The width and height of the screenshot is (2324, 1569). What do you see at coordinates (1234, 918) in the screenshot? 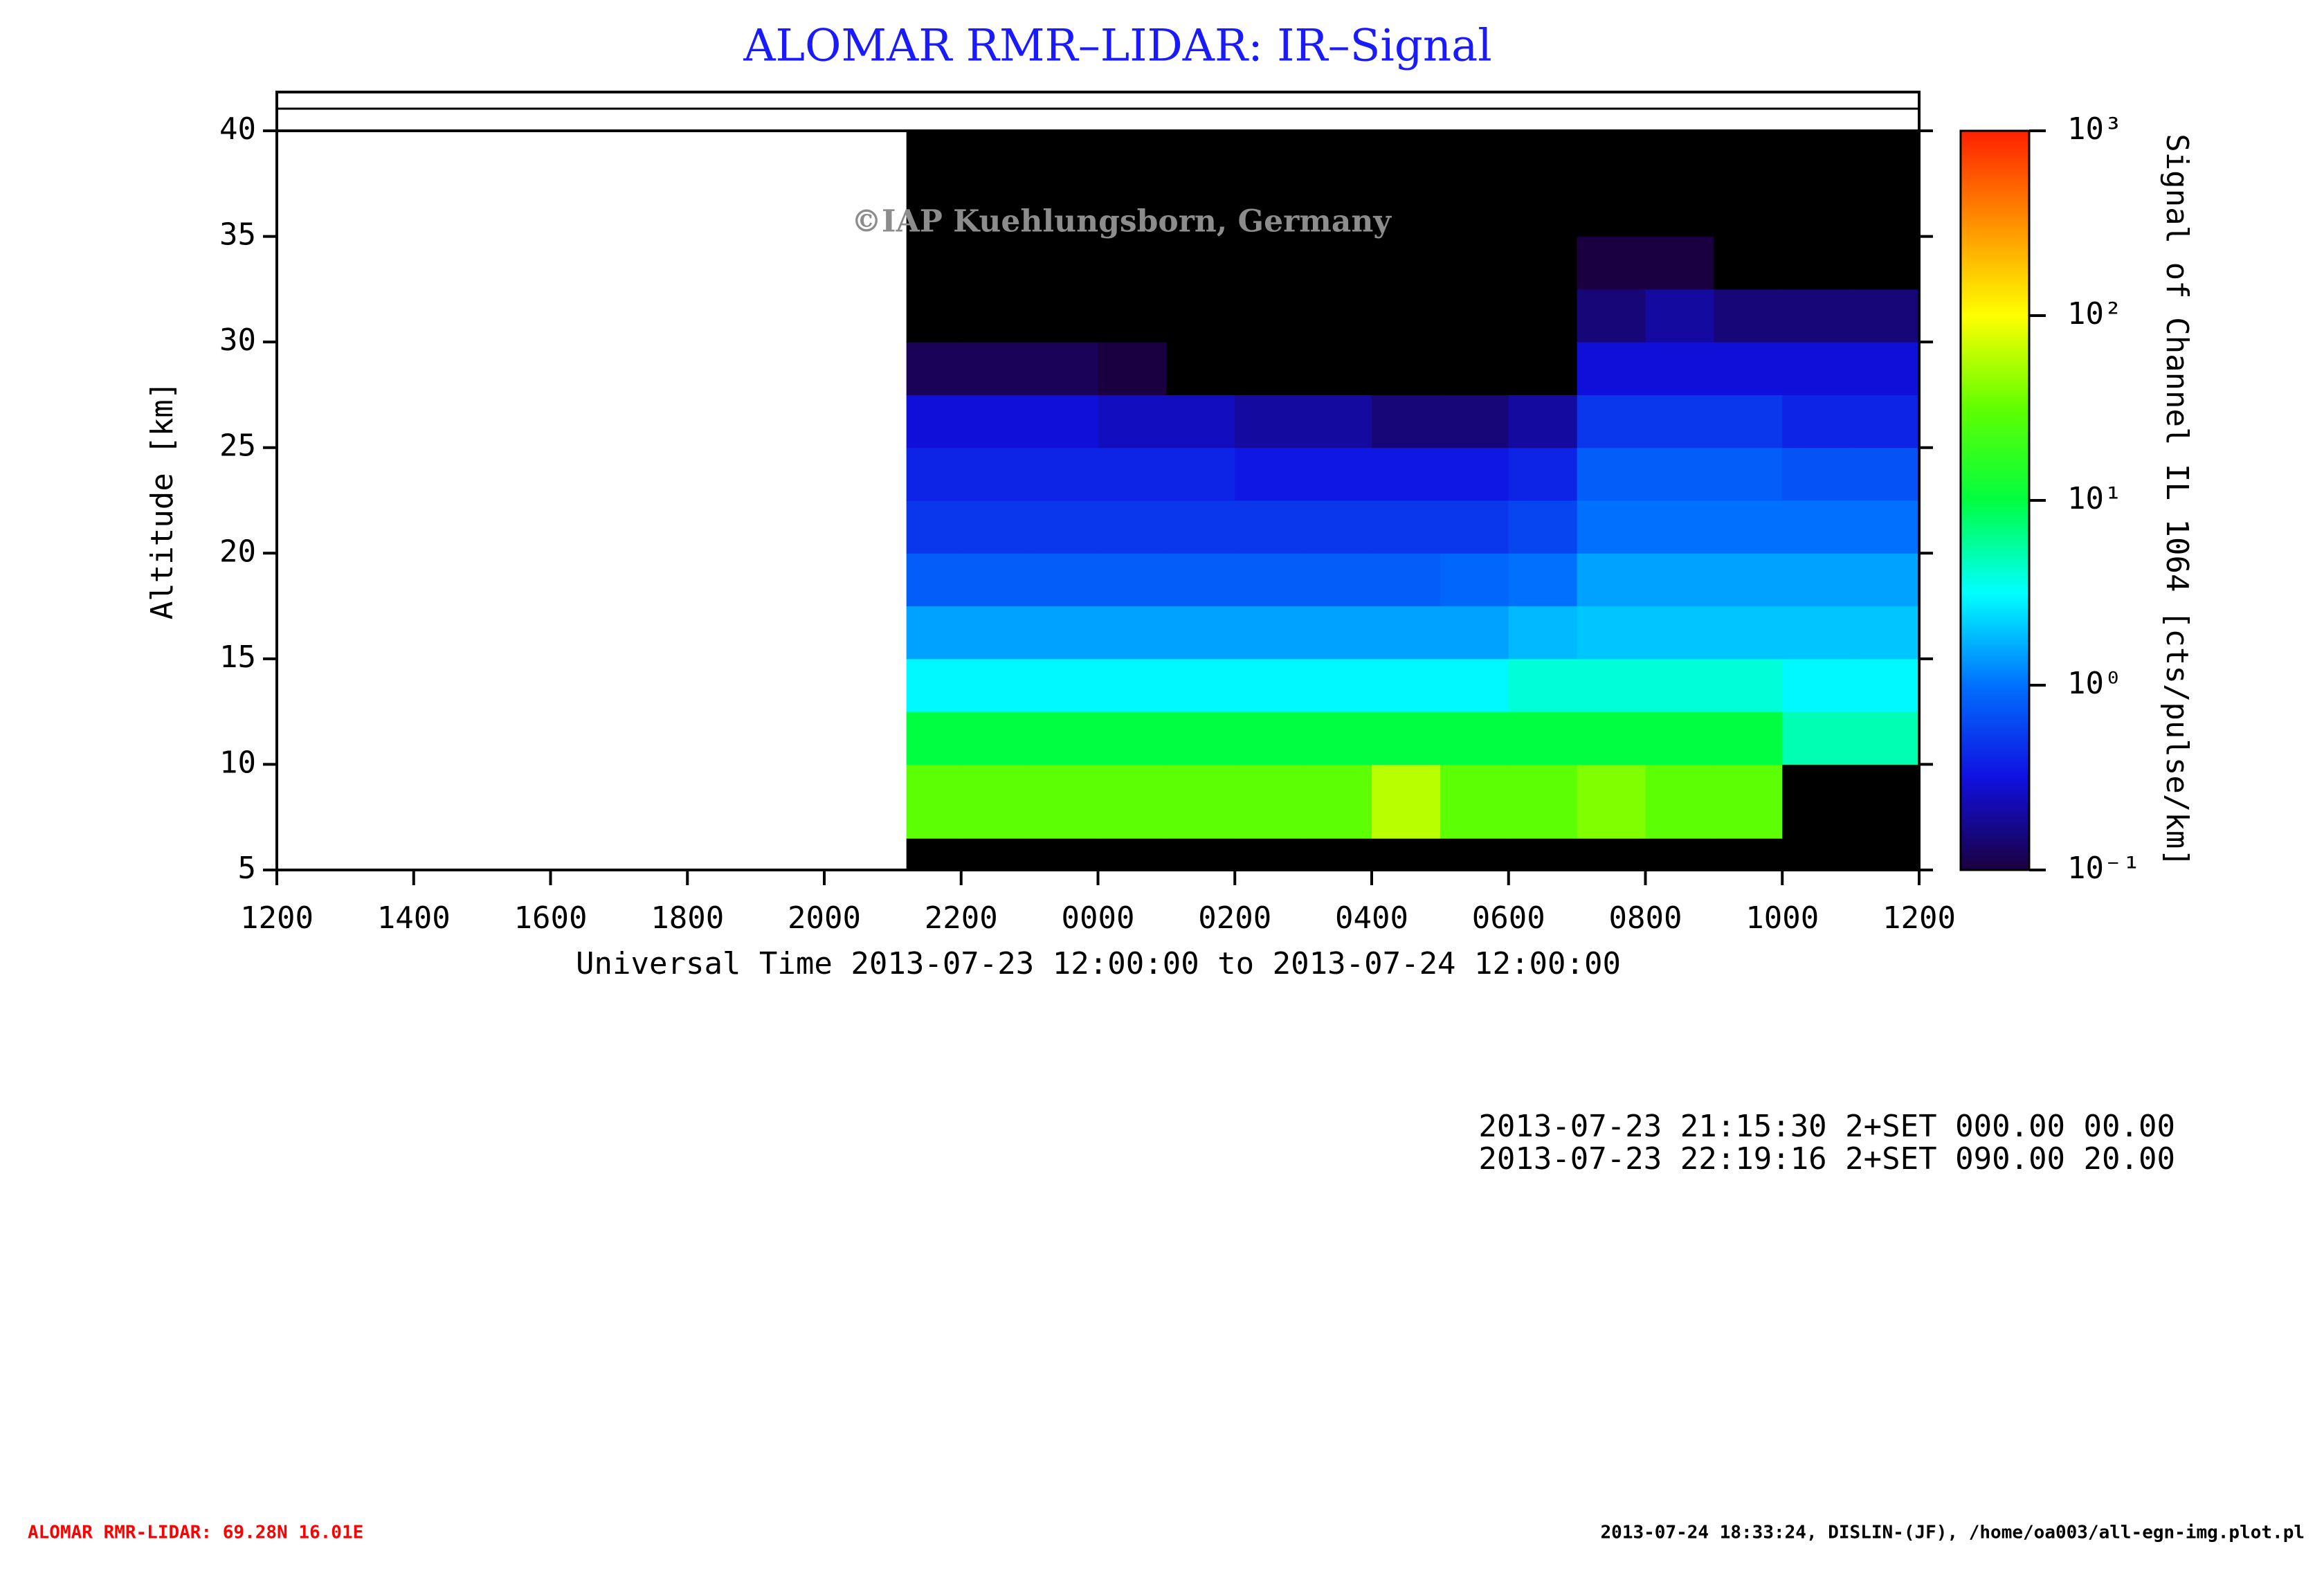
I see `x-tick-label: 0200` at bounding box center [1234, 918].